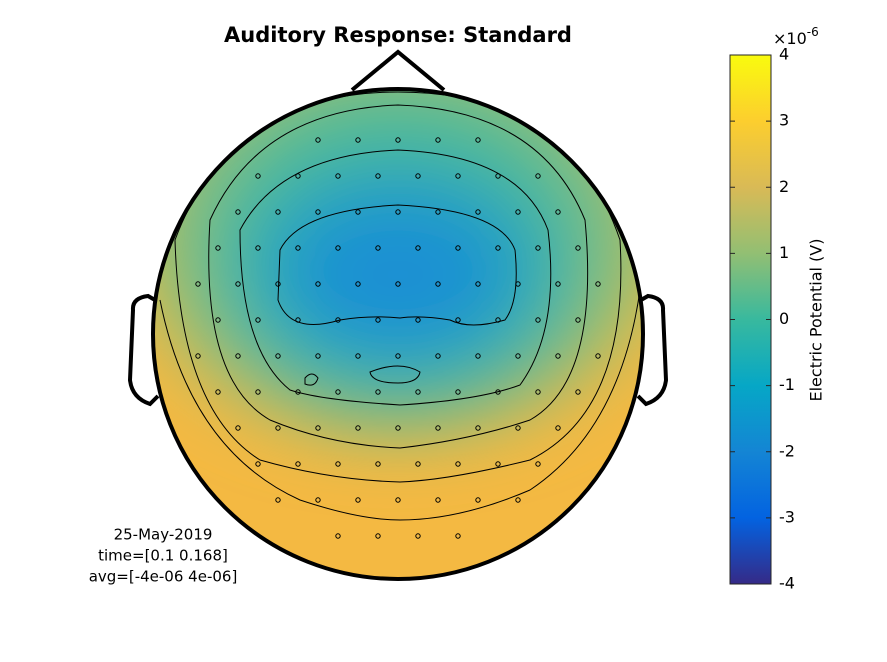  Describe the element at coordinates (813, 32) in the screenshot. I see `multiplier-exponent: -6` at that location.